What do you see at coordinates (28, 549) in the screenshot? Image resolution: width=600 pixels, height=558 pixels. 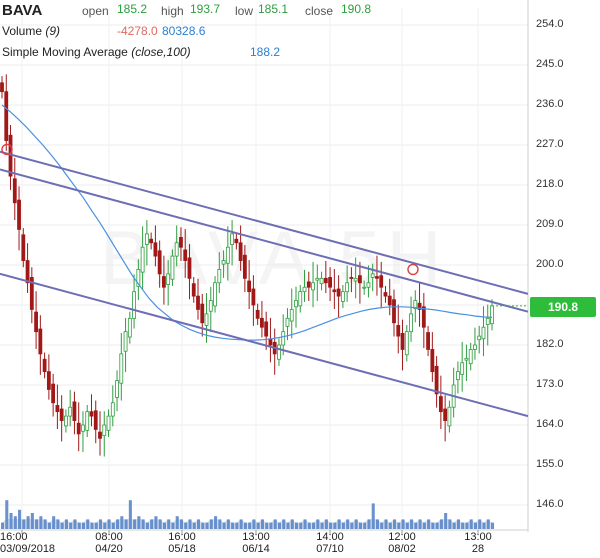 I see `x-tick-date: 03/09/2018` at bounding box center [28, 549].